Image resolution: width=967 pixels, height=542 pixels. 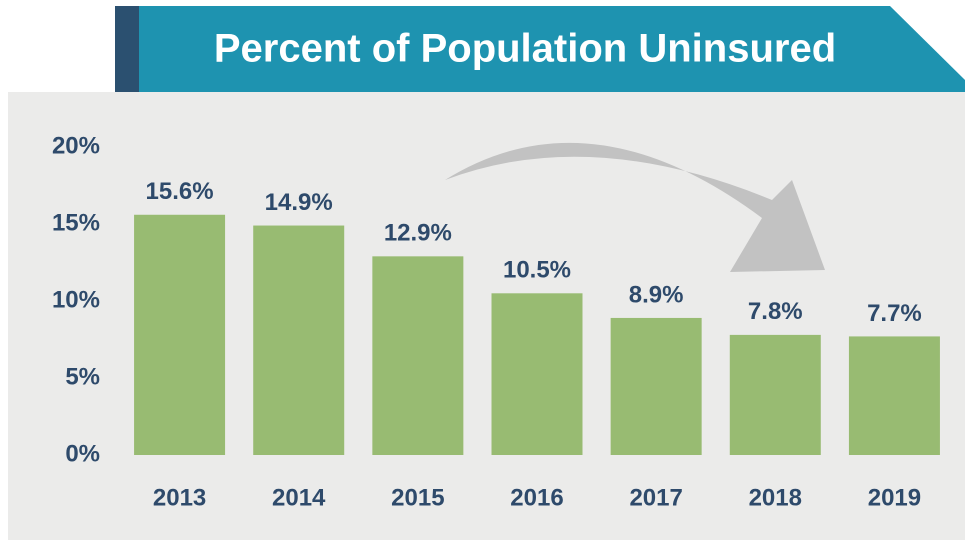 What do you see at coordinates (82, 376) in the screenshot?
I see `y-tick-label: 5%` at bounding box center [82, 376].